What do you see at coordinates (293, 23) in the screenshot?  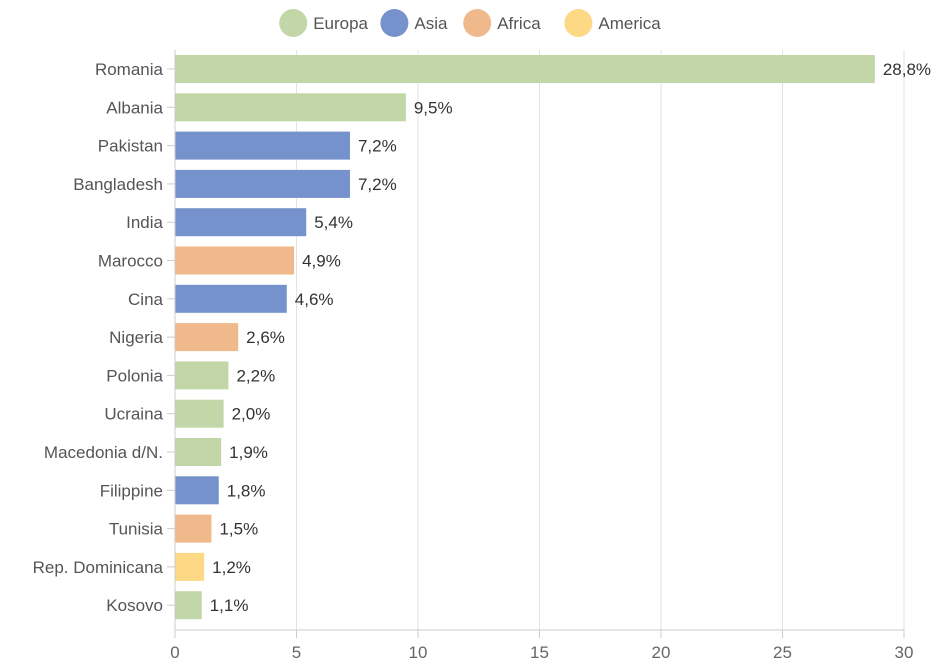 I see `legend-swatch-europa` at bounding box center [293, 23].